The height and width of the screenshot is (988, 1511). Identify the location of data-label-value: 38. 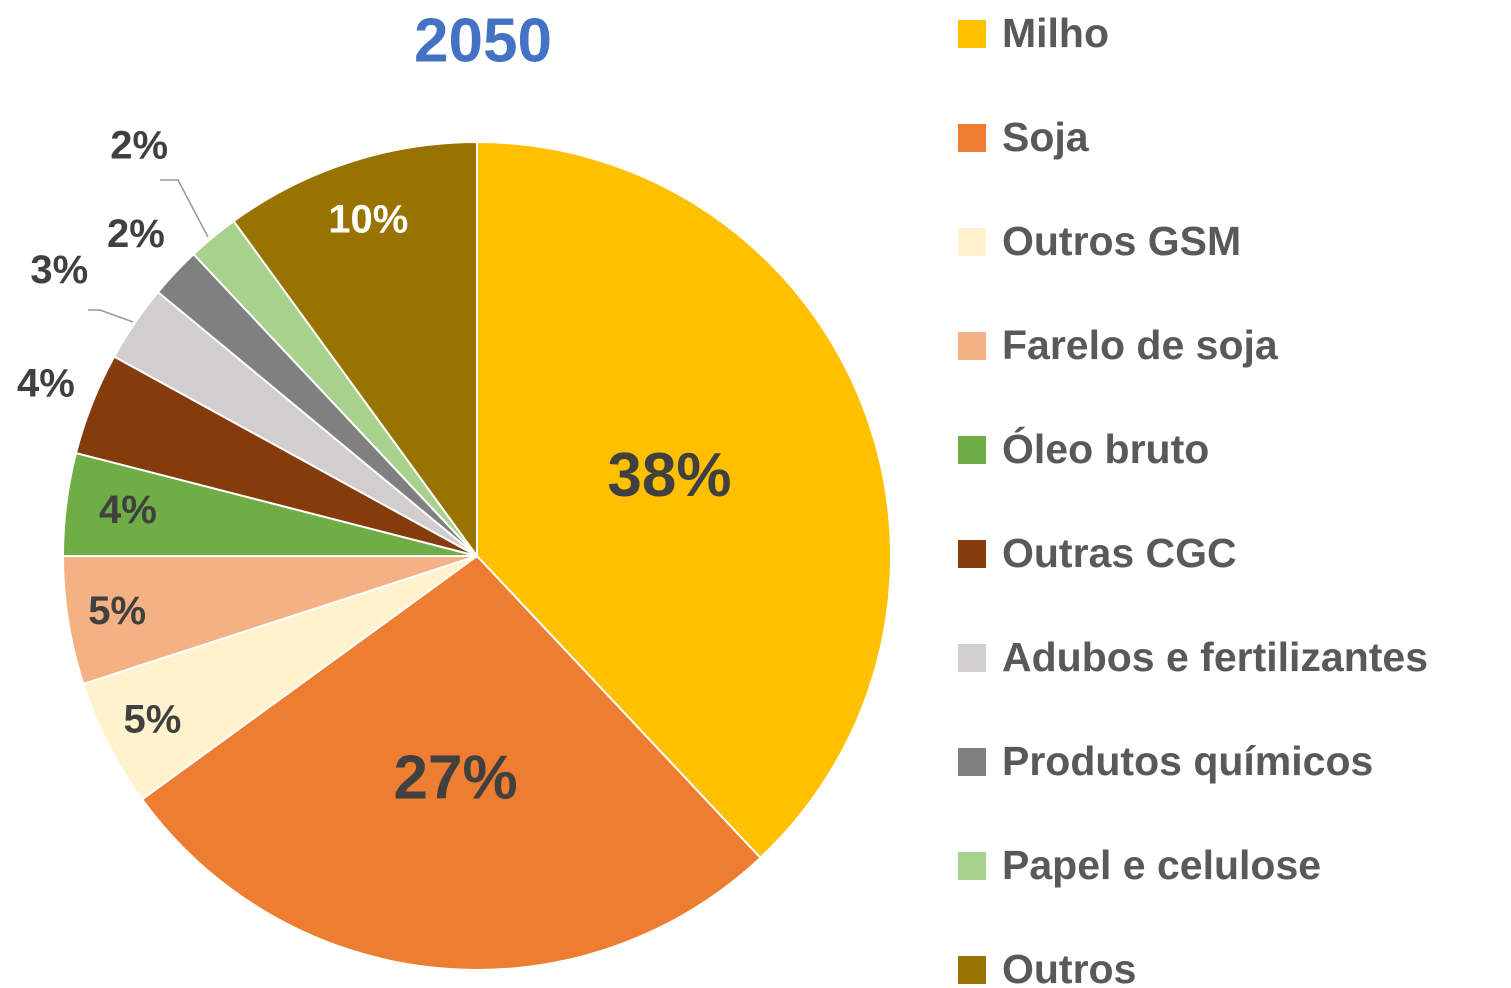
(641, 475).